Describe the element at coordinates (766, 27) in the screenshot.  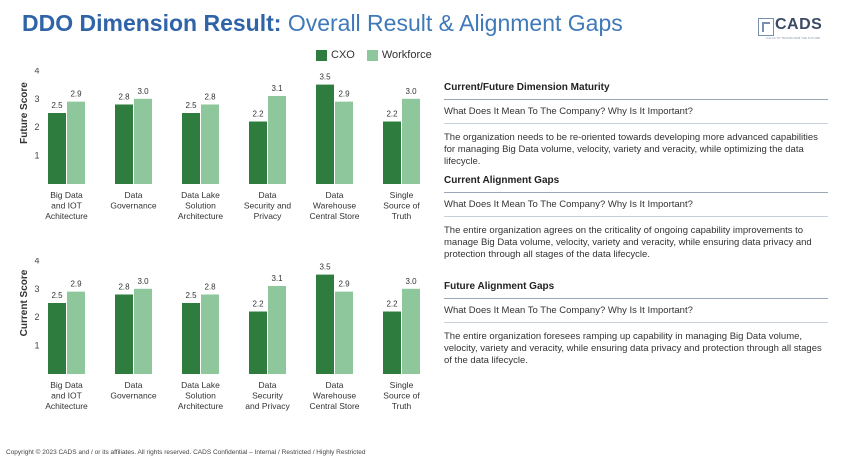
I see `logo-mark-icon` at that location.